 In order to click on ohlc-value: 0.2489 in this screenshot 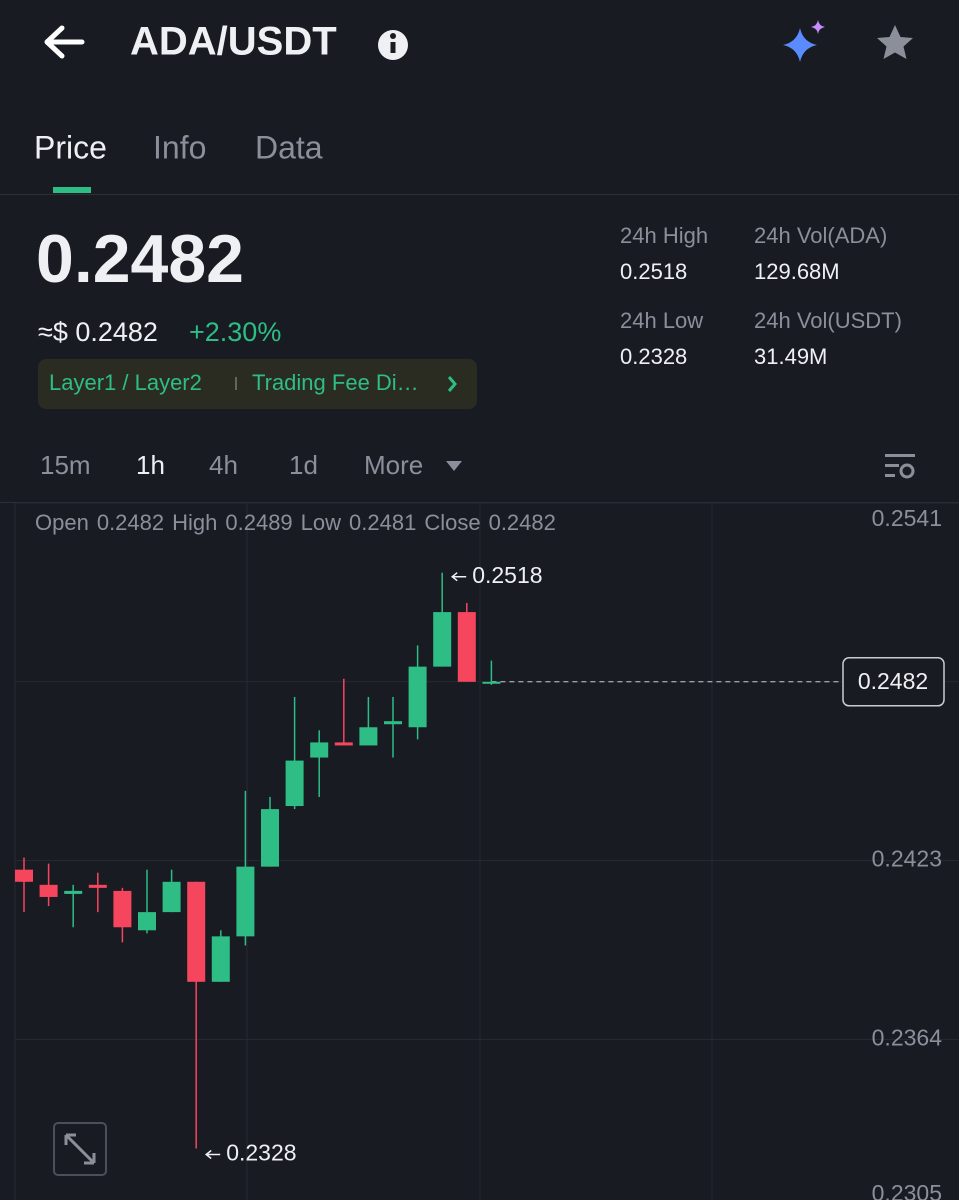, I will do `click(258, 522)`.